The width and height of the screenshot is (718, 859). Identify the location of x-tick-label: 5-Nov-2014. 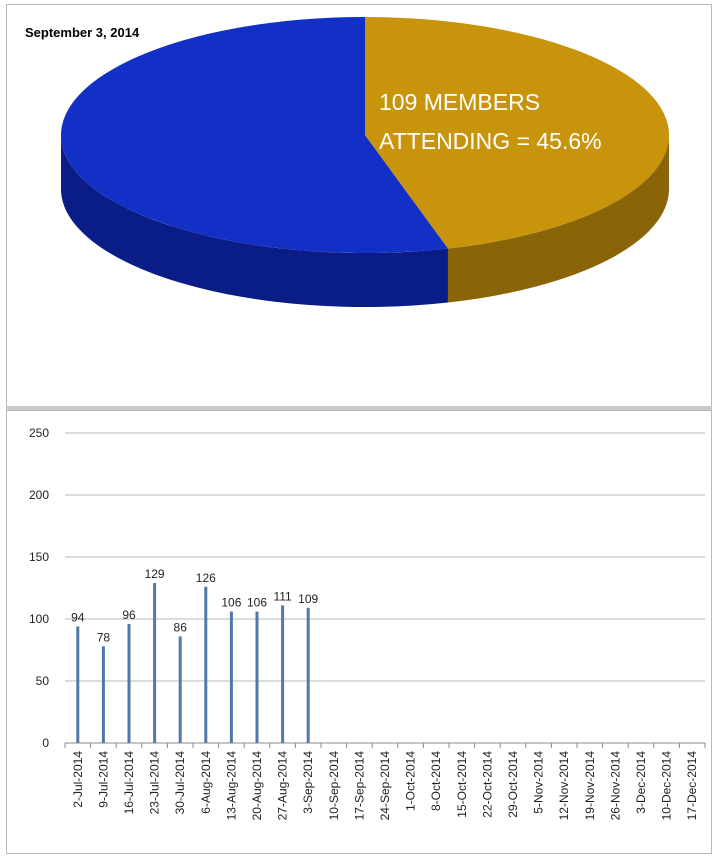
(539, 782).